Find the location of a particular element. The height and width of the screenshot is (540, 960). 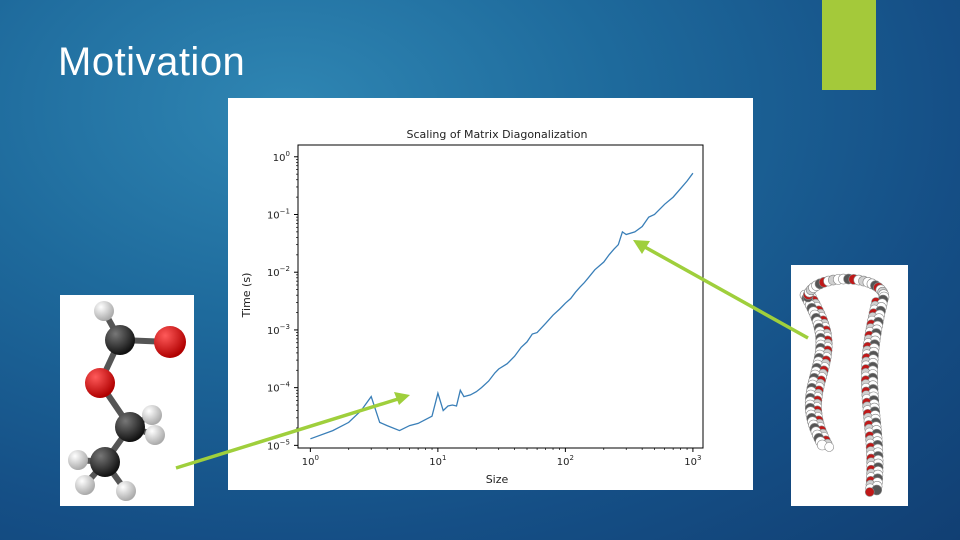

chart-title: Scaling of Matrix Diagonalization is located at coordinates (497, 134).